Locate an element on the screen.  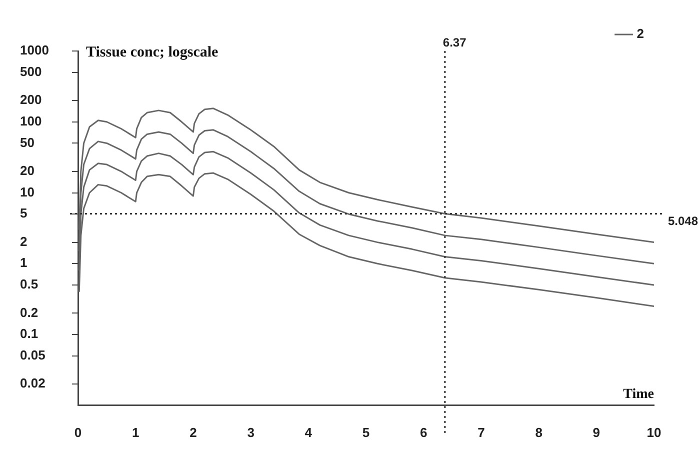
y-tick-label: 0.02 is located at coordinates (33, 383).